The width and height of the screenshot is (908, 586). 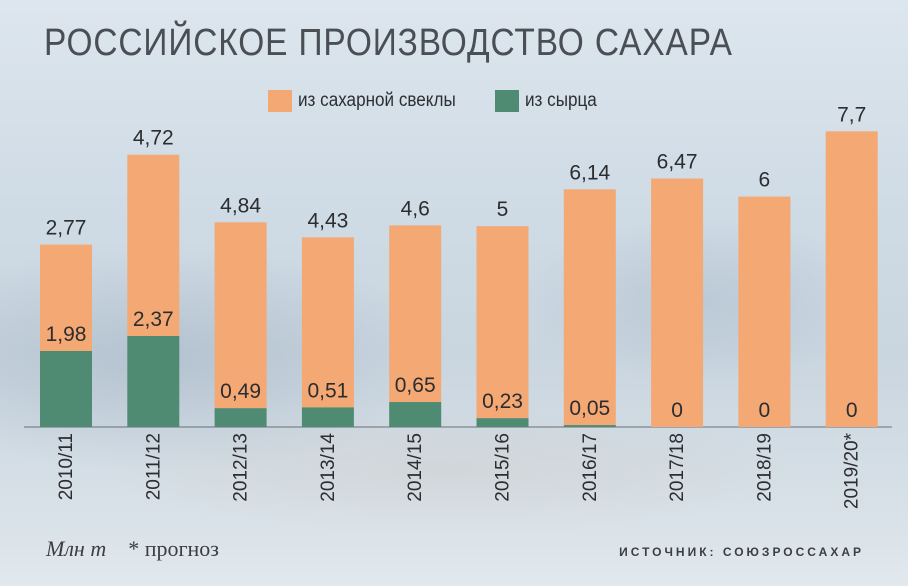 I want to click on legend-swatch-raw, so click(x=507, y=101).